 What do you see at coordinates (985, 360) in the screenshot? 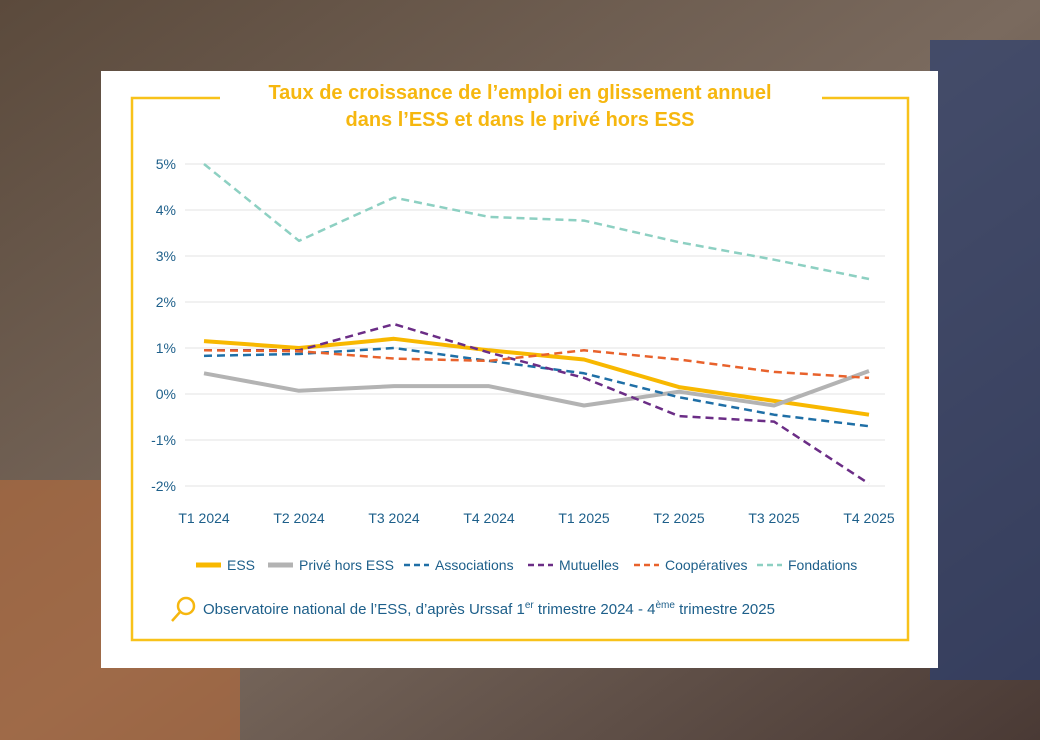
I see `background-shape` at bounding box center [985, 360].